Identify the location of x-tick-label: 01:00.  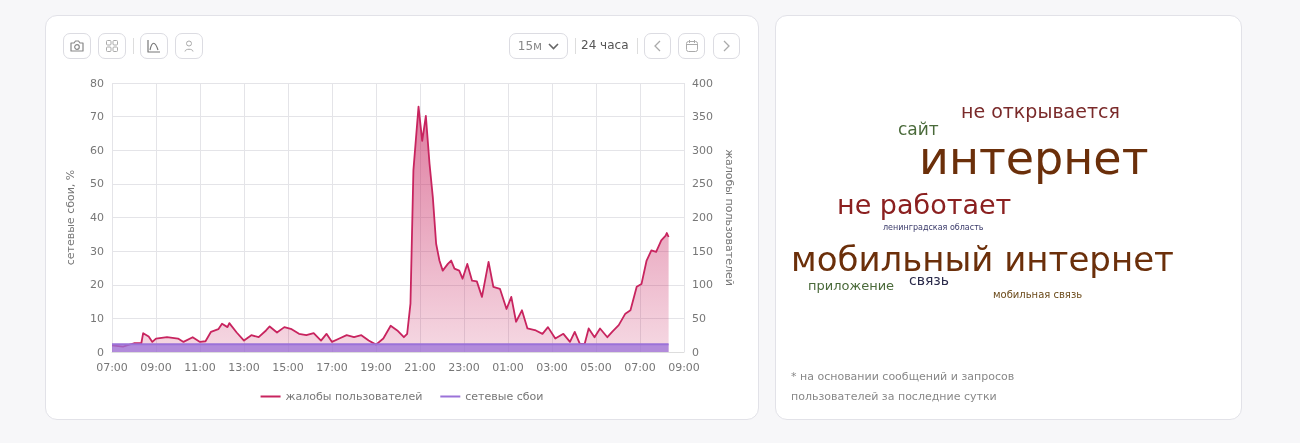
(508, 367).